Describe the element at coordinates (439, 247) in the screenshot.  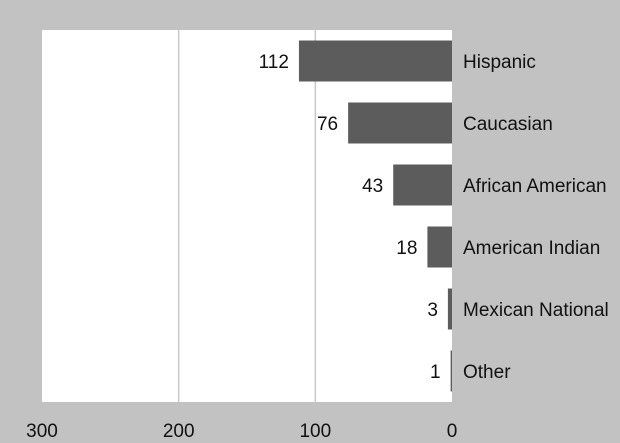
I see `bar-american-indian` at that location.